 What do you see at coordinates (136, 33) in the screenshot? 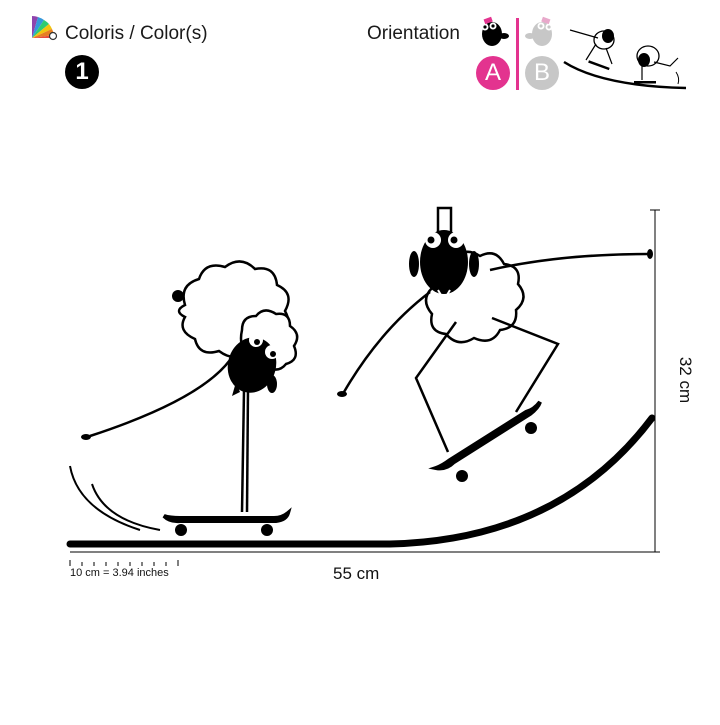
I see `colors-label: Coloris / Color(s)` at bounding box center [136, 33].